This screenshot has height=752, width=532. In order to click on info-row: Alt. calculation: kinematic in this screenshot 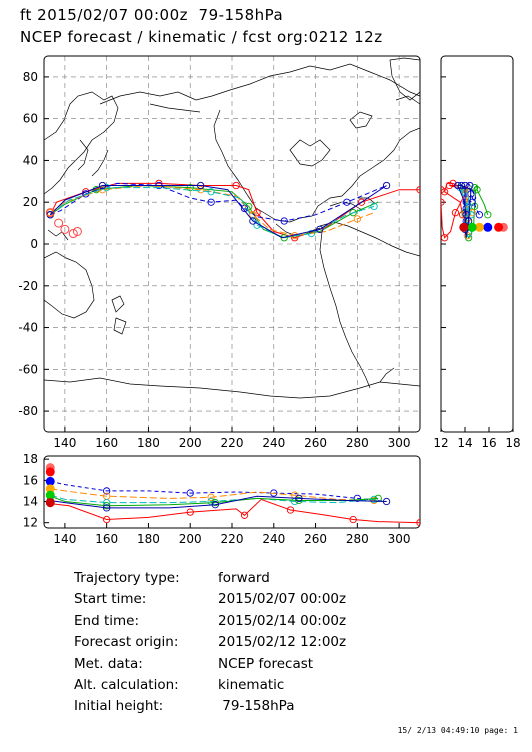, I will do `click(210, 685)`.